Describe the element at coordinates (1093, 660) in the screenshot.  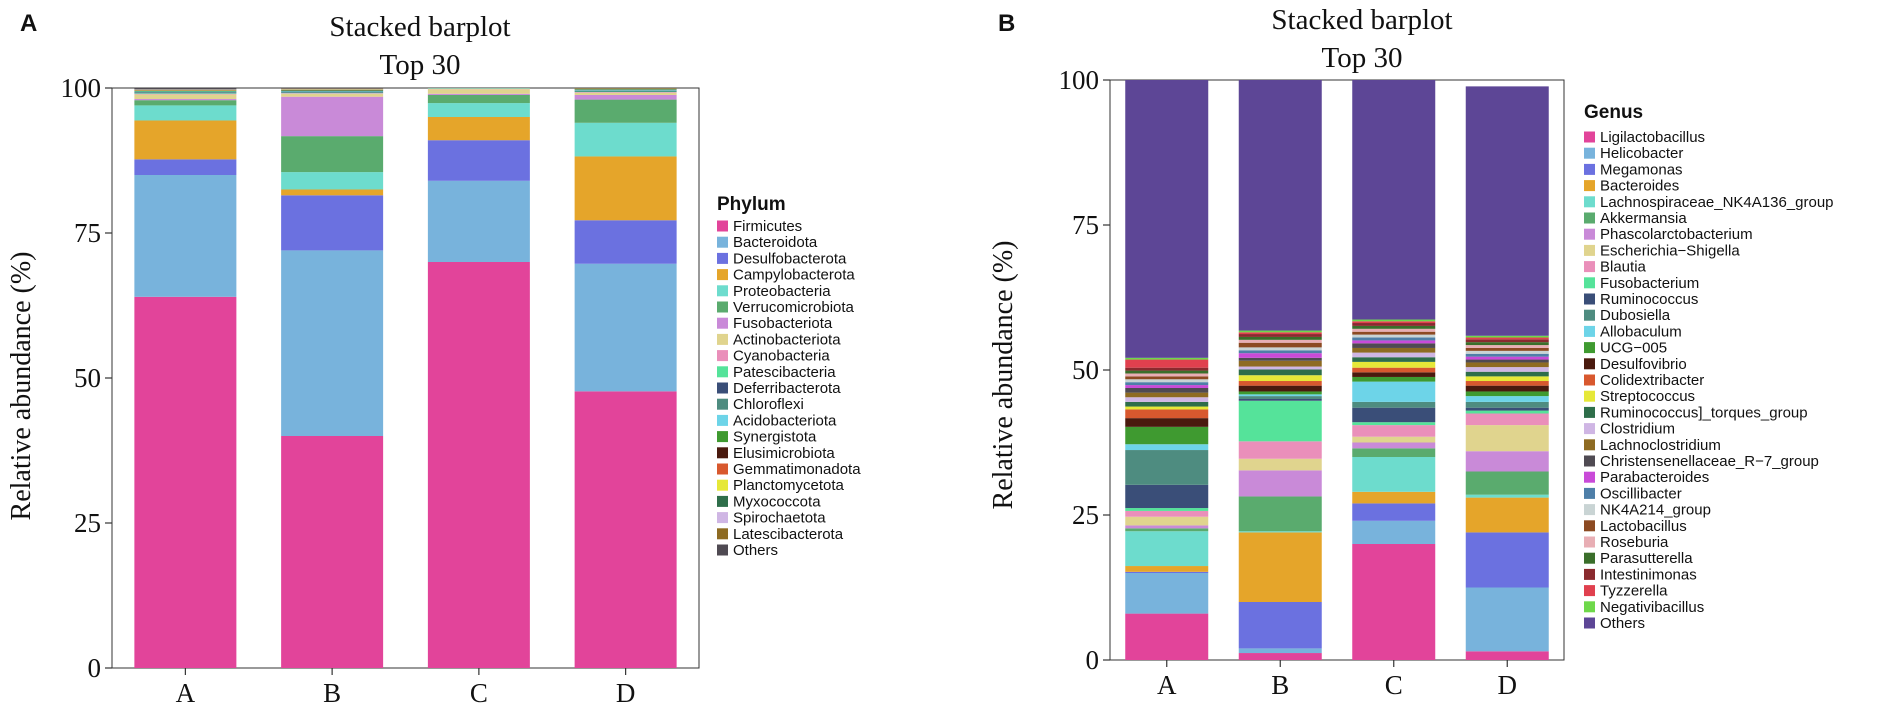
I see `panel-b-y-tick-label: 0` at that location.